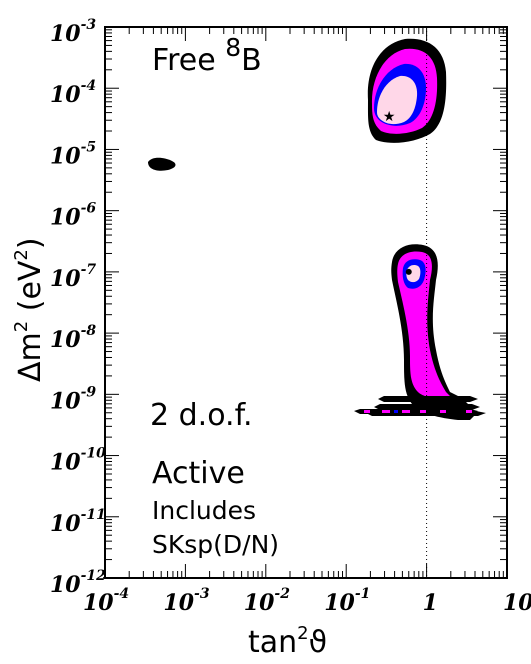 This screenshot has width=531, height=664. Describe the element at coordinates (430, 603) in the screenshot. I see `x-tick-label: 1` at that location.